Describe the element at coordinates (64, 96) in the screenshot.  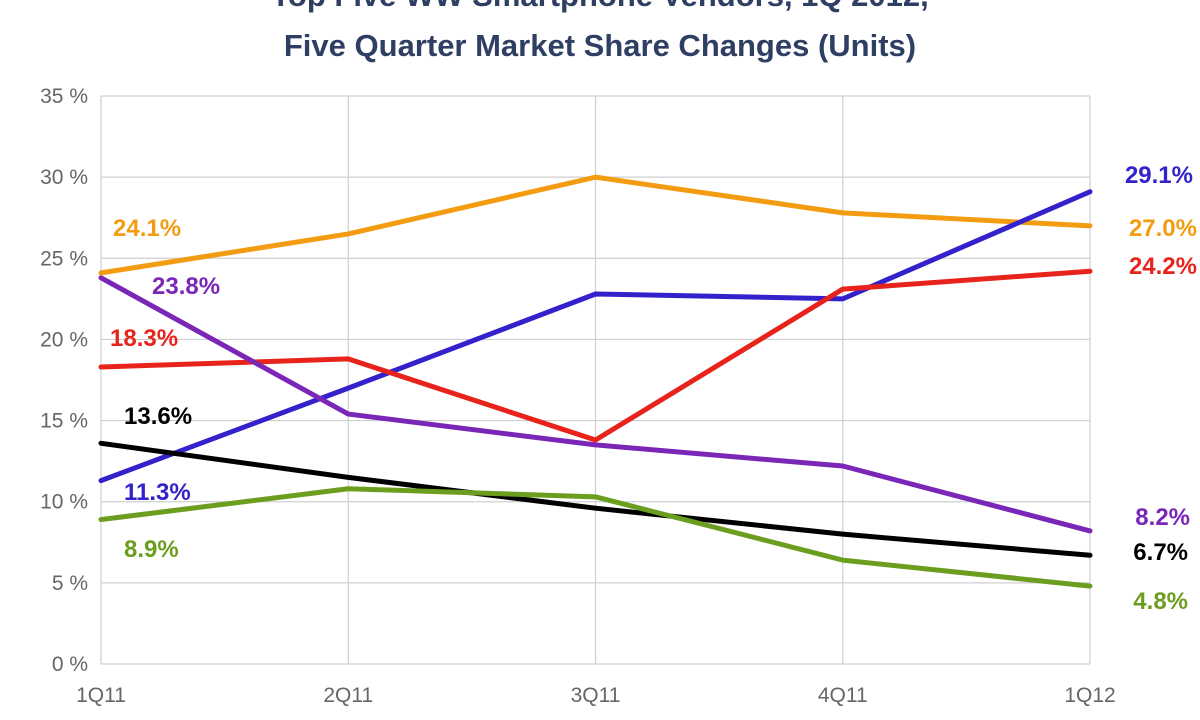
I see `y-tick-label: 35 %` at that location.